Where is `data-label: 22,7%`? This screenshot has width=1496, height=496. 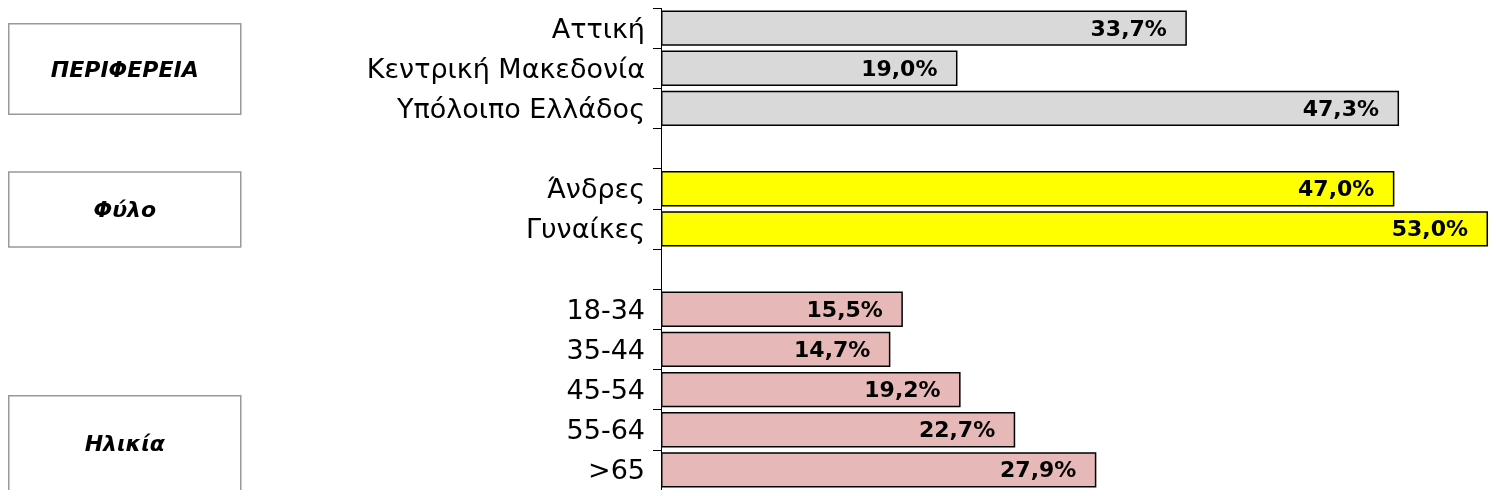
data-label: 22,7% is located at coordinates (957, 430).